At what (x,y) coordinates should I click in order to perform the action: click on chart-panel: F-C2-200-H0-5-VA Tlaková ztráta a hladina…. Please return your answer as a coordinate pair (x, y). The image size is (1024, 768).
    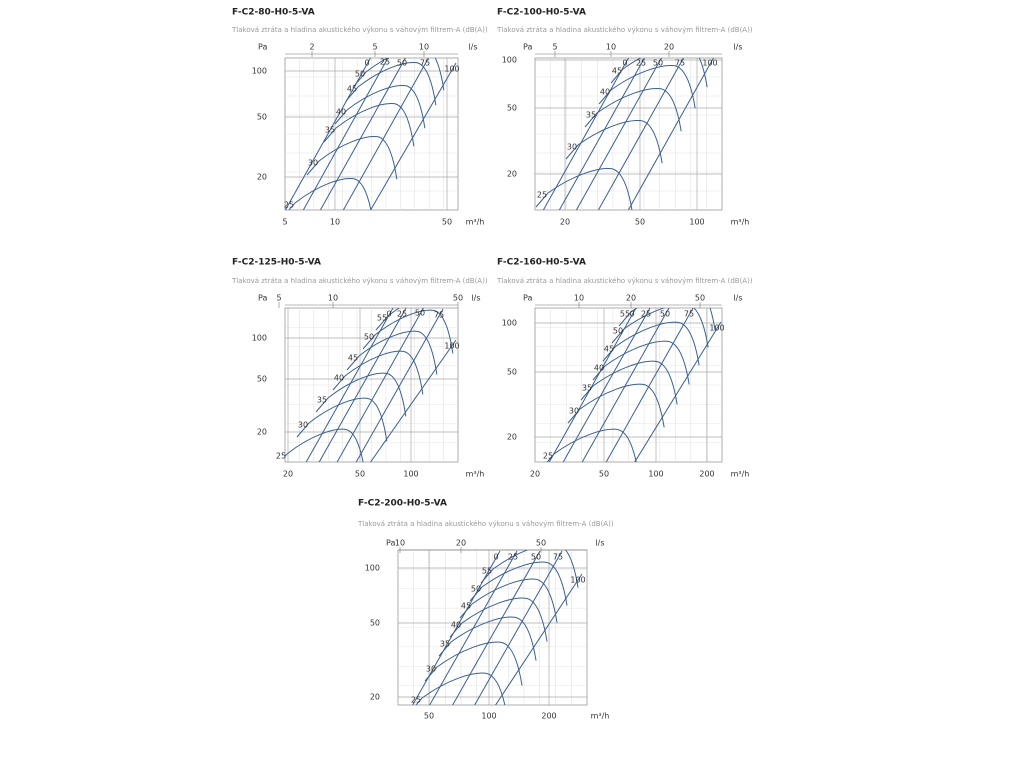
    Looking at the image, I should click on (485, 610).